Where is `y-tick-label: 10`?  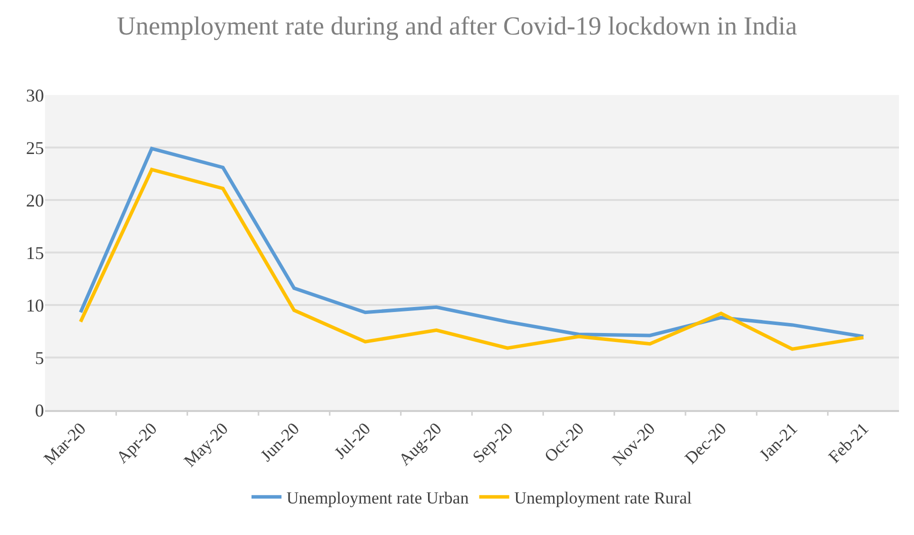 y-tick-label: 10 is located at coordinates (35, 305).